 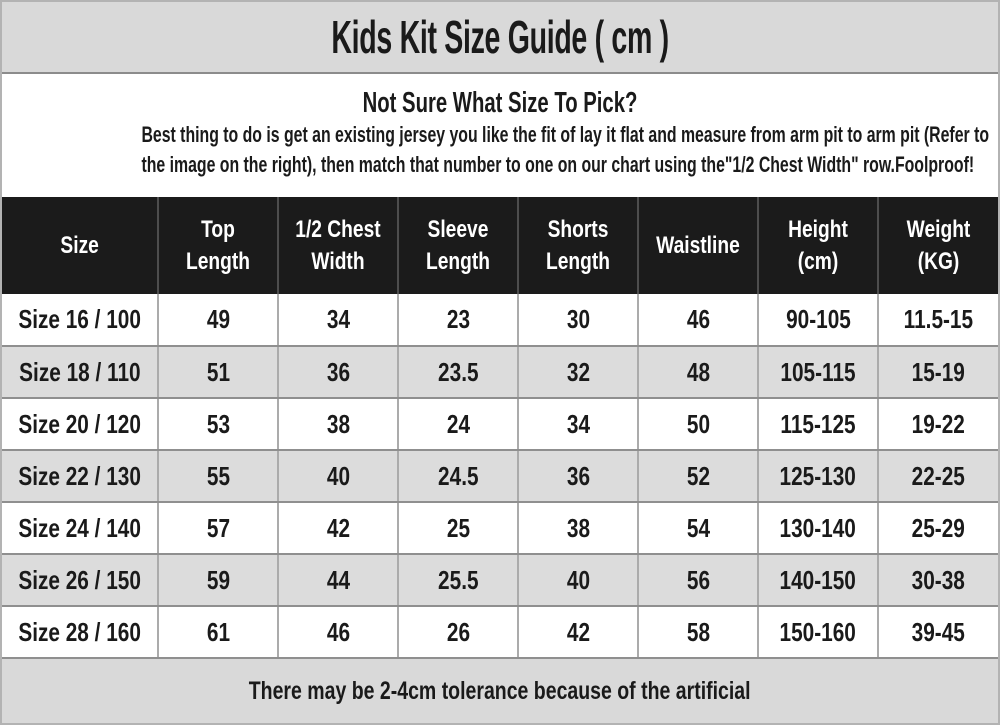 What do you see at coordinates (937, 245) in the screenshot?
I see `column-header: Weight (KG)` at bounding box center [937, 245].